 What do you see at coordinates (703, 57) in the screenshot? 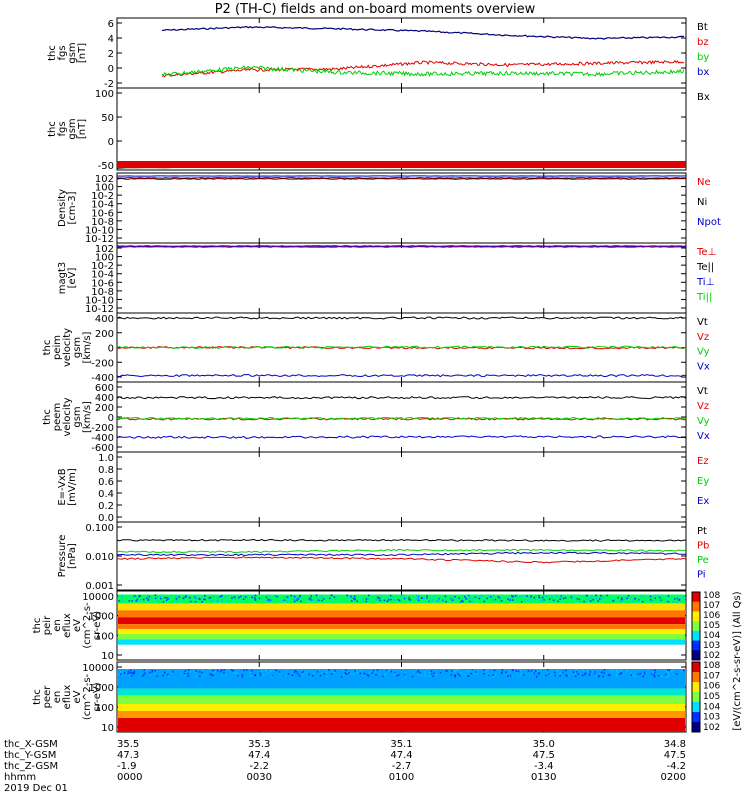
I see `legend-fgs-by: by` at bounding box center [703, 57].